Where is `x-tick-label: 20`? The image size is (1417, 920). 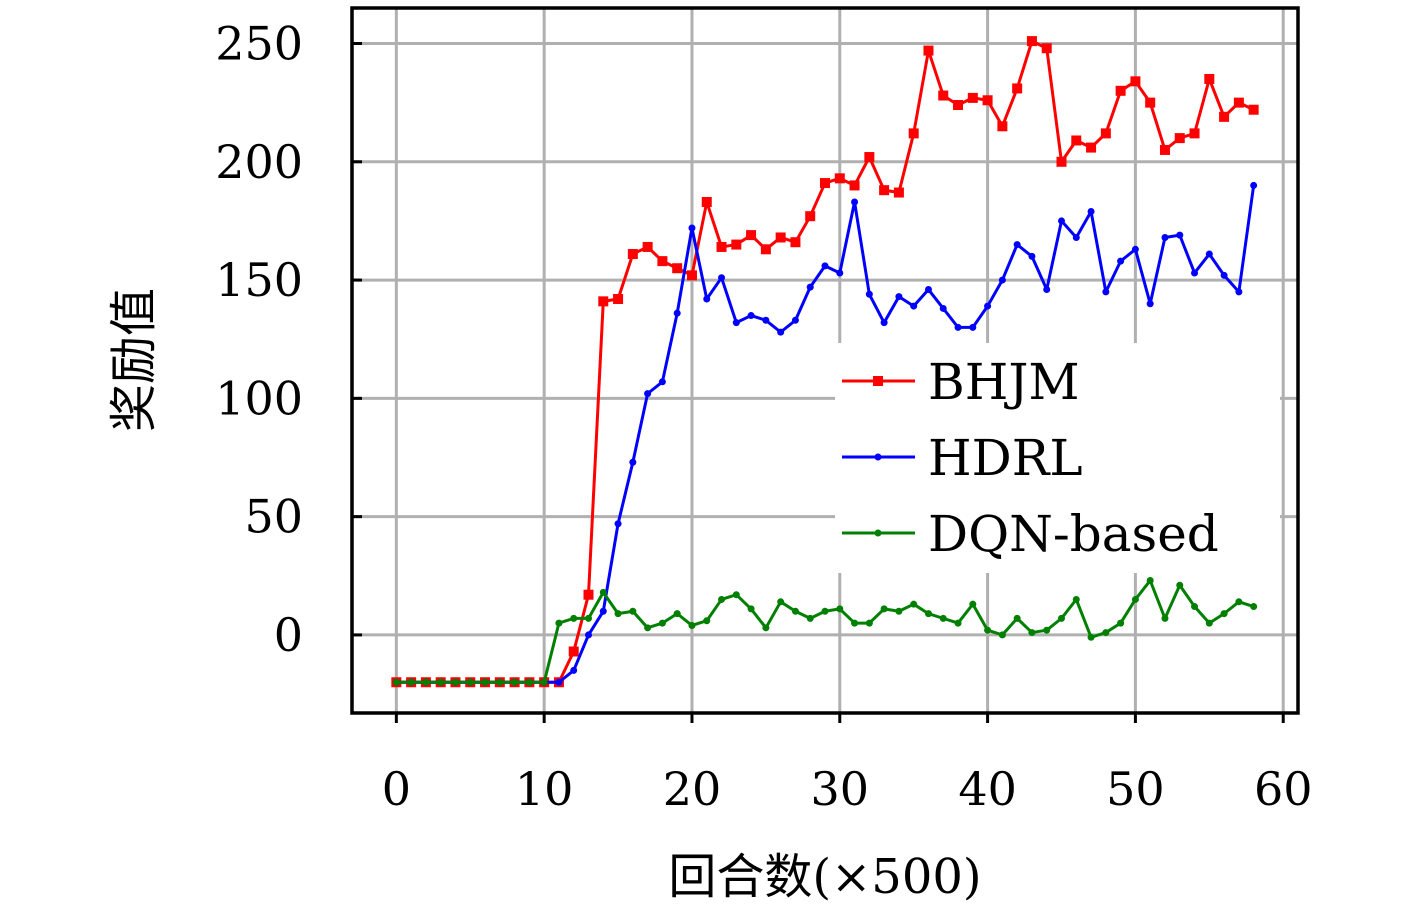 x-tick-label: 20 is located at coordinates (692, 789).